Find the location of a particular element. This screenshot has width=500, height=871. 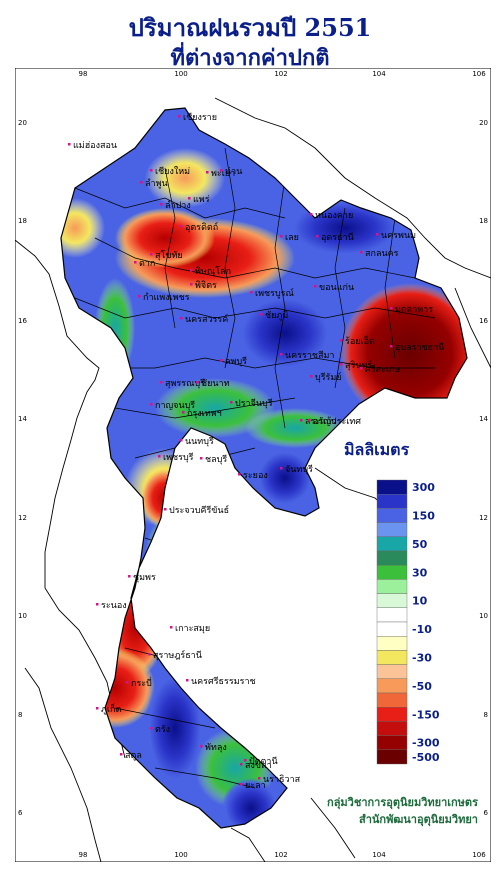

place-label: พิษณุโลก is located at coordinates (213, 271).